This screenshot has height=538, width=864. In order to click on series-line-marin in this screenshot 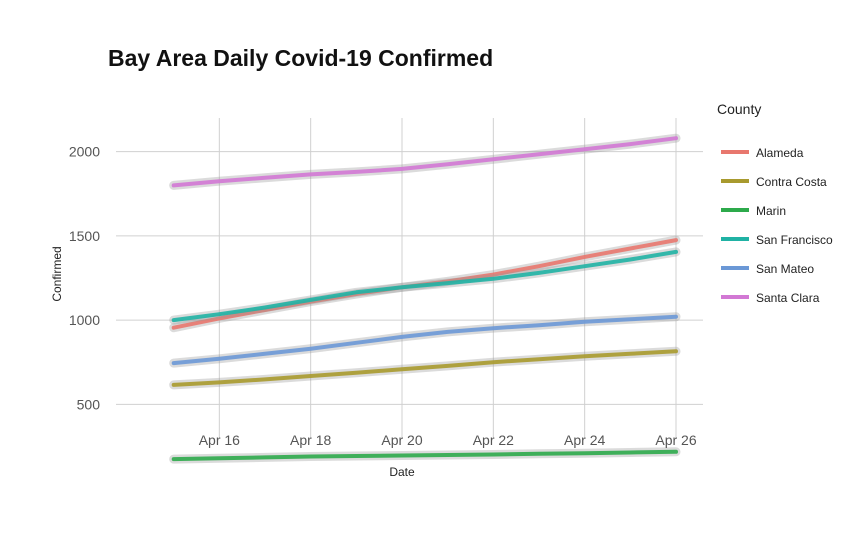, I will do `click(424, 455)`.